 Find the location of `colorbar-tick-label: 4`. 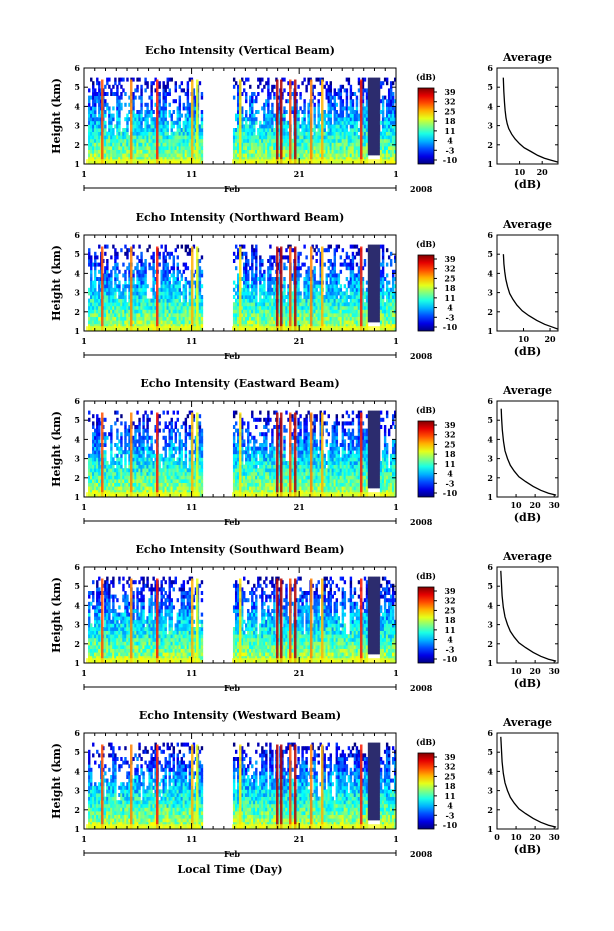

colorbar-tick-label: 4 is located at coordinates (450, 141).